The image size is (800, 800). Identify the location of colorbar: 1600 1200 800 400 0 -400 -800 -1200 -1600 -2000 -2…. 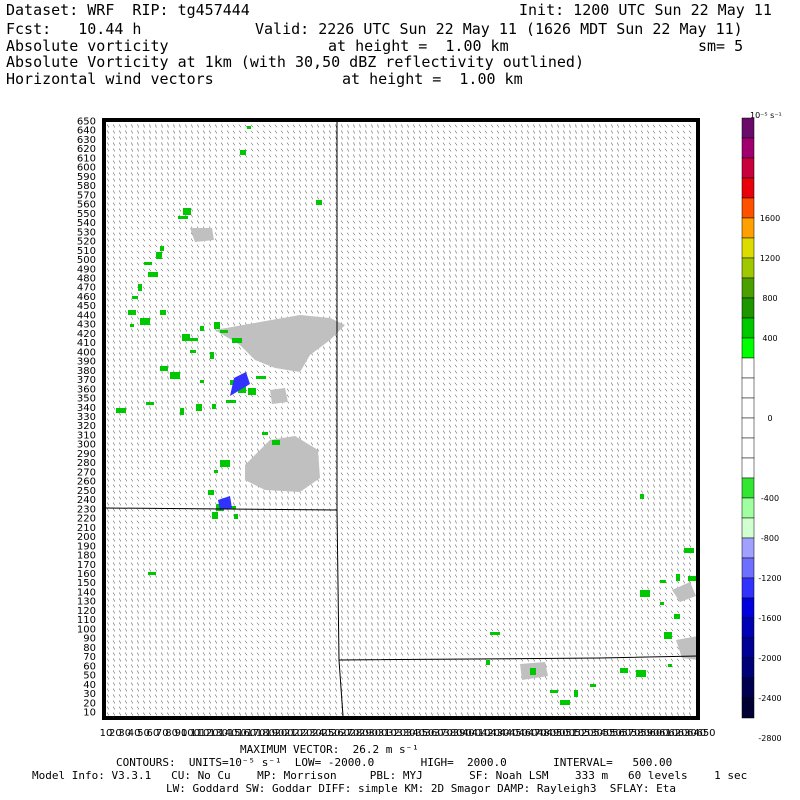
(761, 430).